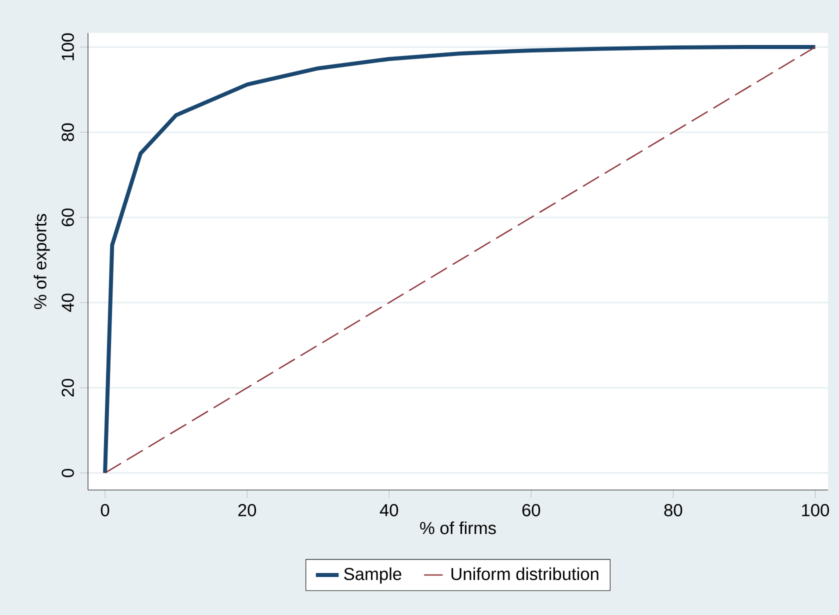  What do you see at coordinates (373, 575) in the screenshot?
I see `legend-label: Sample` at bounding box center [373, 575].